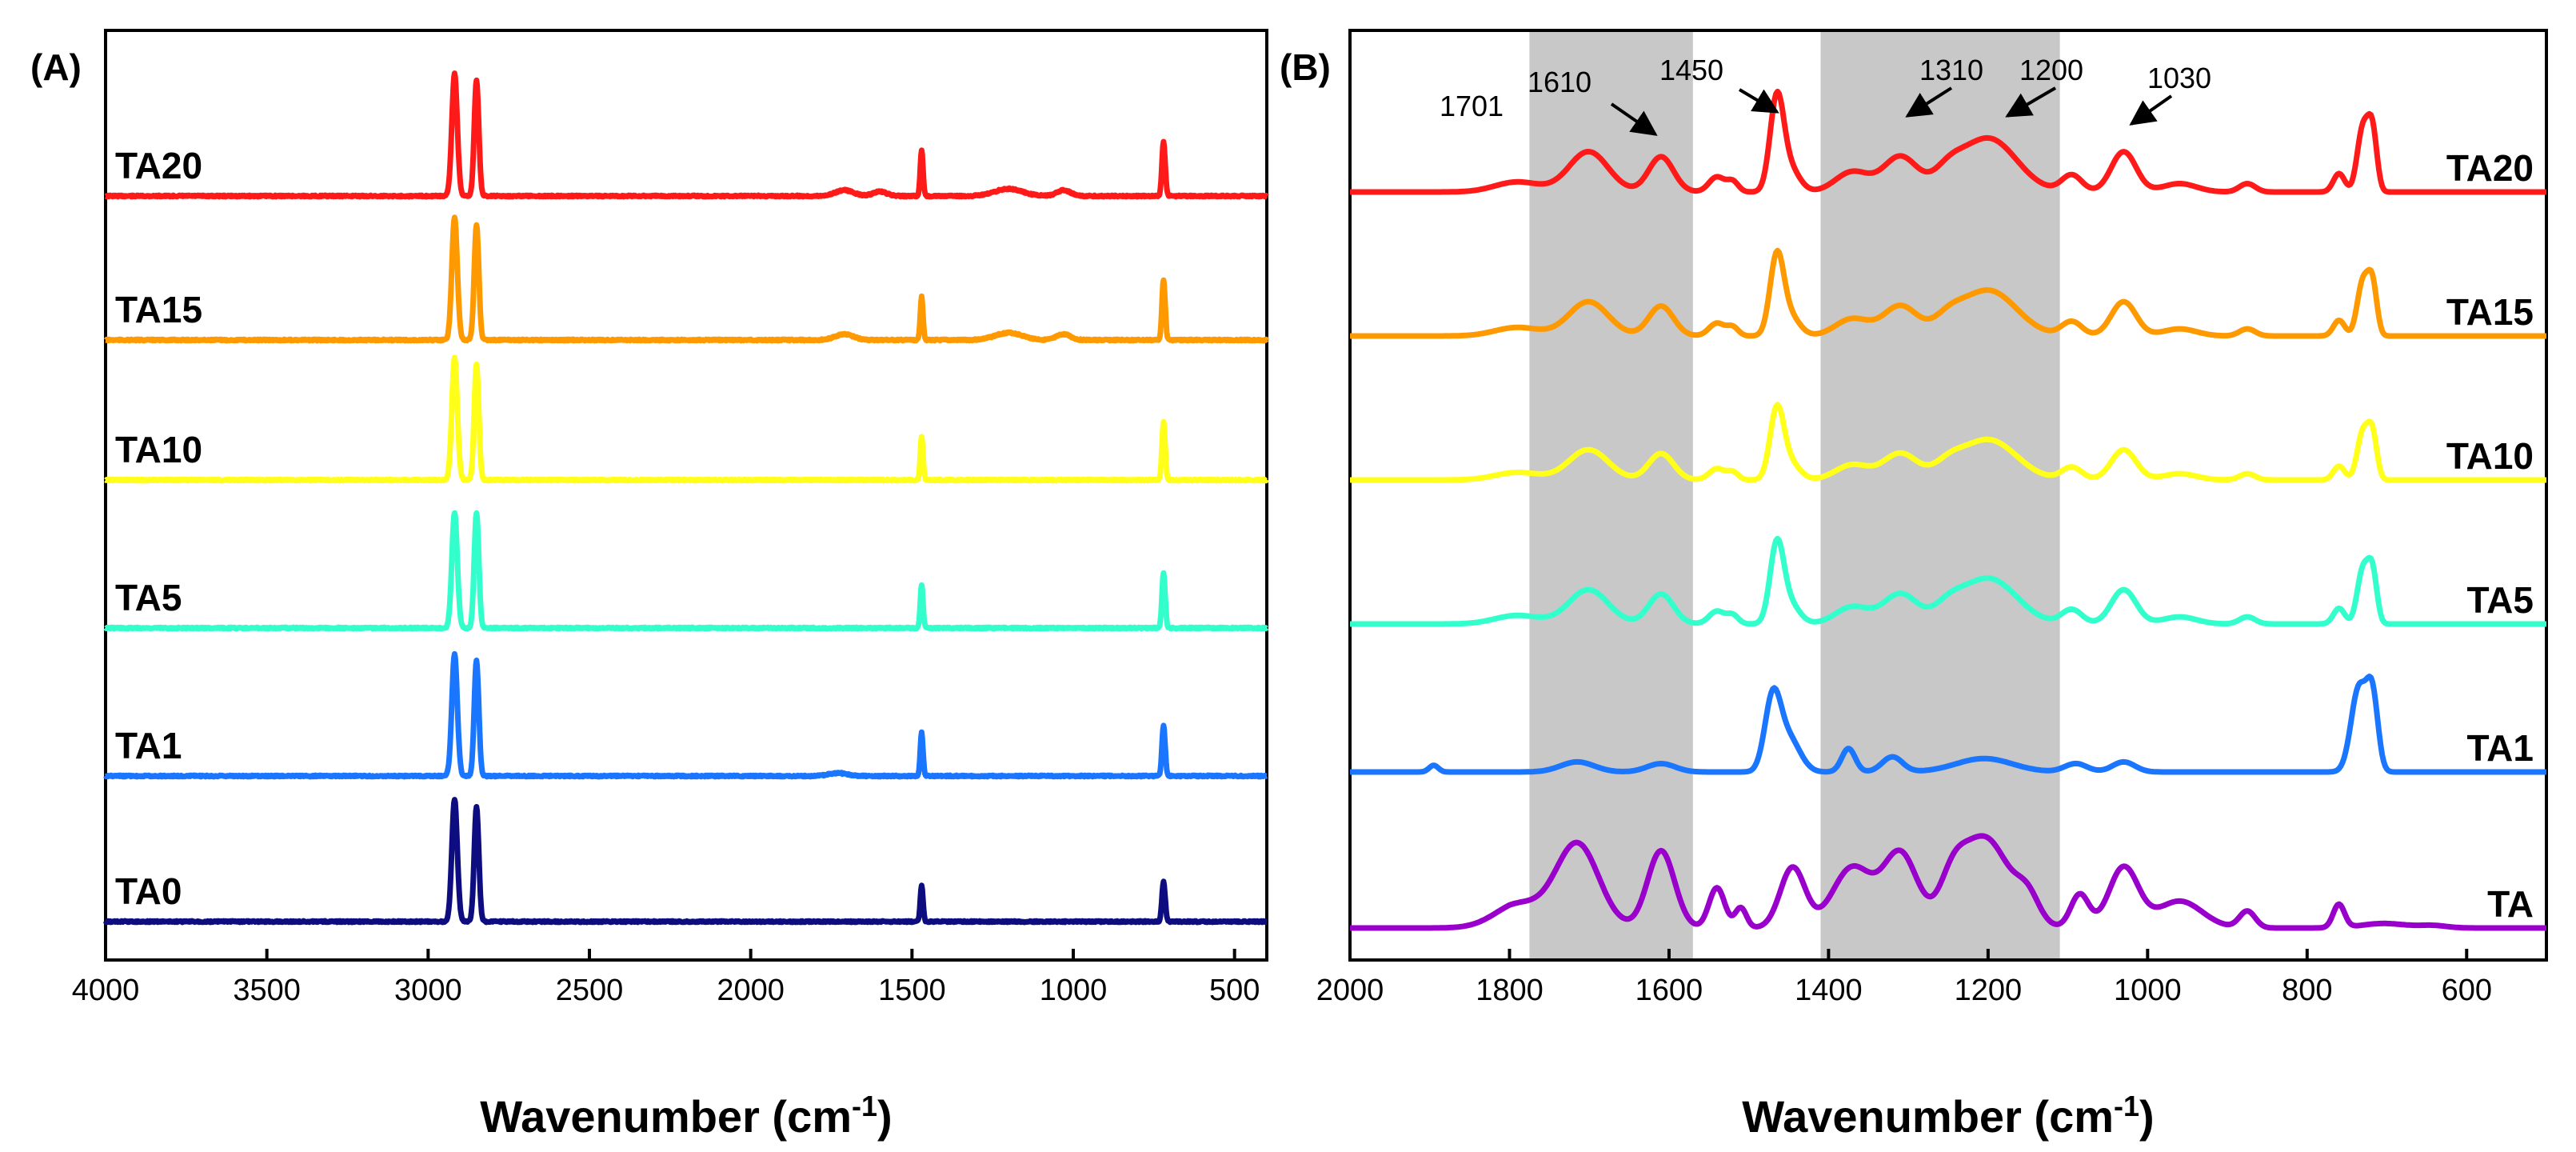  I want to click on panel-b-series-line-ta10, so click(1948, 442).